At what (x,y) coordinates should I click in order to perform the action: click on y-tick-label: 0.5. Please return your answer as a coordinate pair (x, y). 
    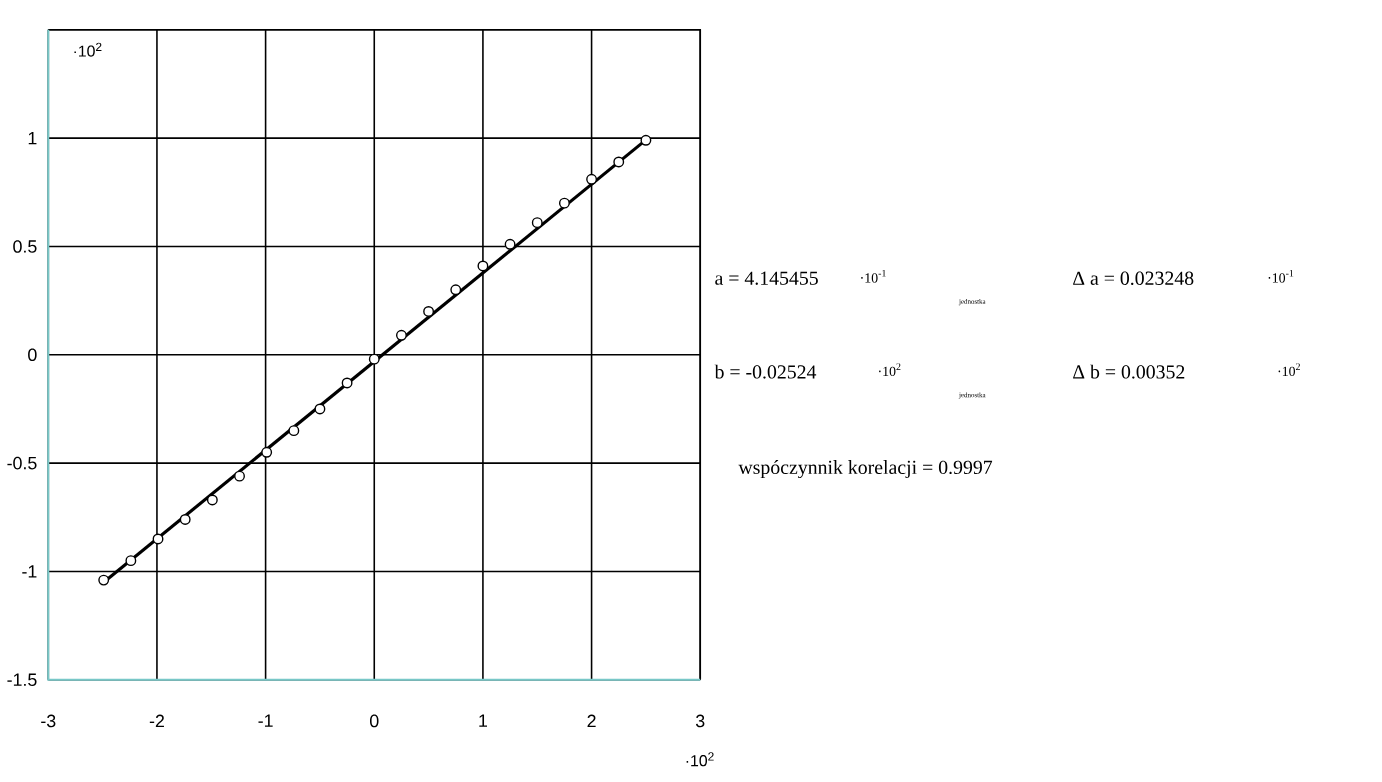
    Looking at the image, I should click on (25, 247).